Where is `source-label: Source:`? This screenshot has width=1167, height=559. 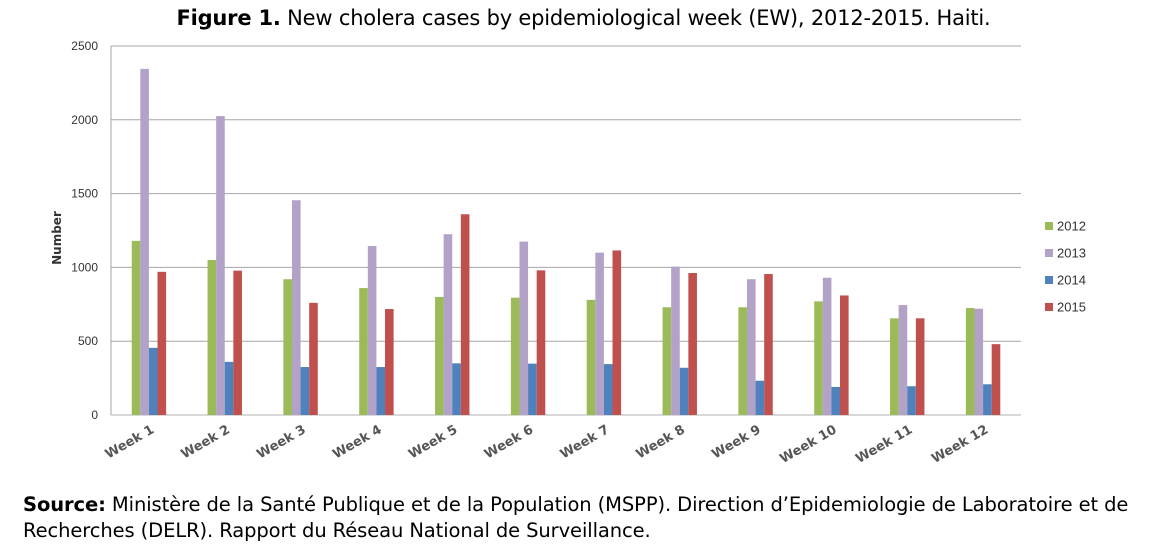 source-label: Source: is located at coordinates (64, 504).